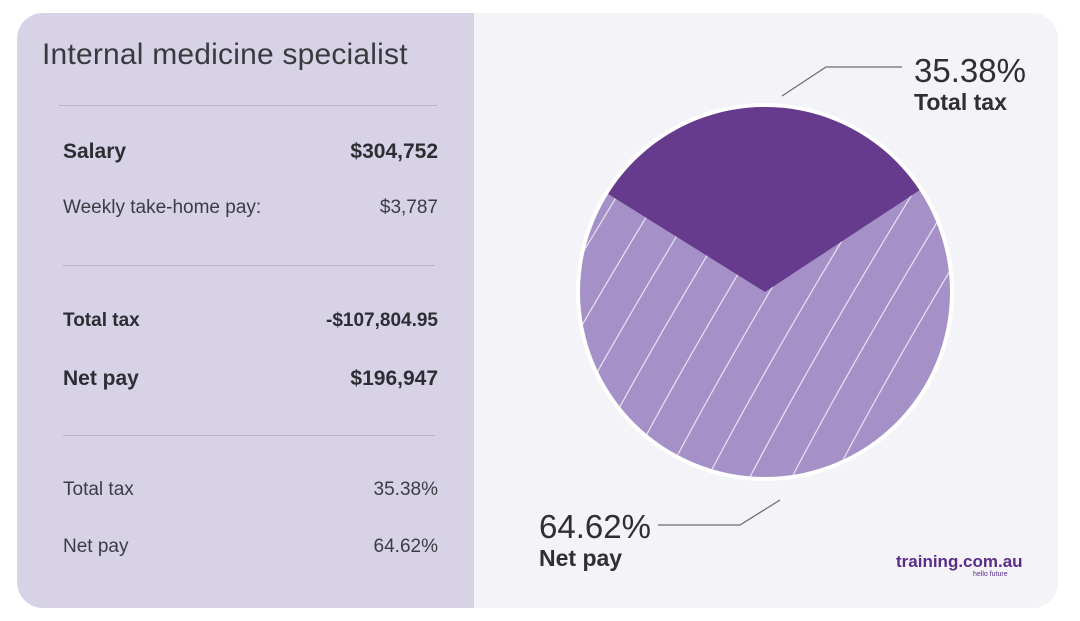 This screenshot has height=621, width=1080. Describe the element at coordinates (841, 81) in the screenshot. I see `tax-callout-line` at that location.